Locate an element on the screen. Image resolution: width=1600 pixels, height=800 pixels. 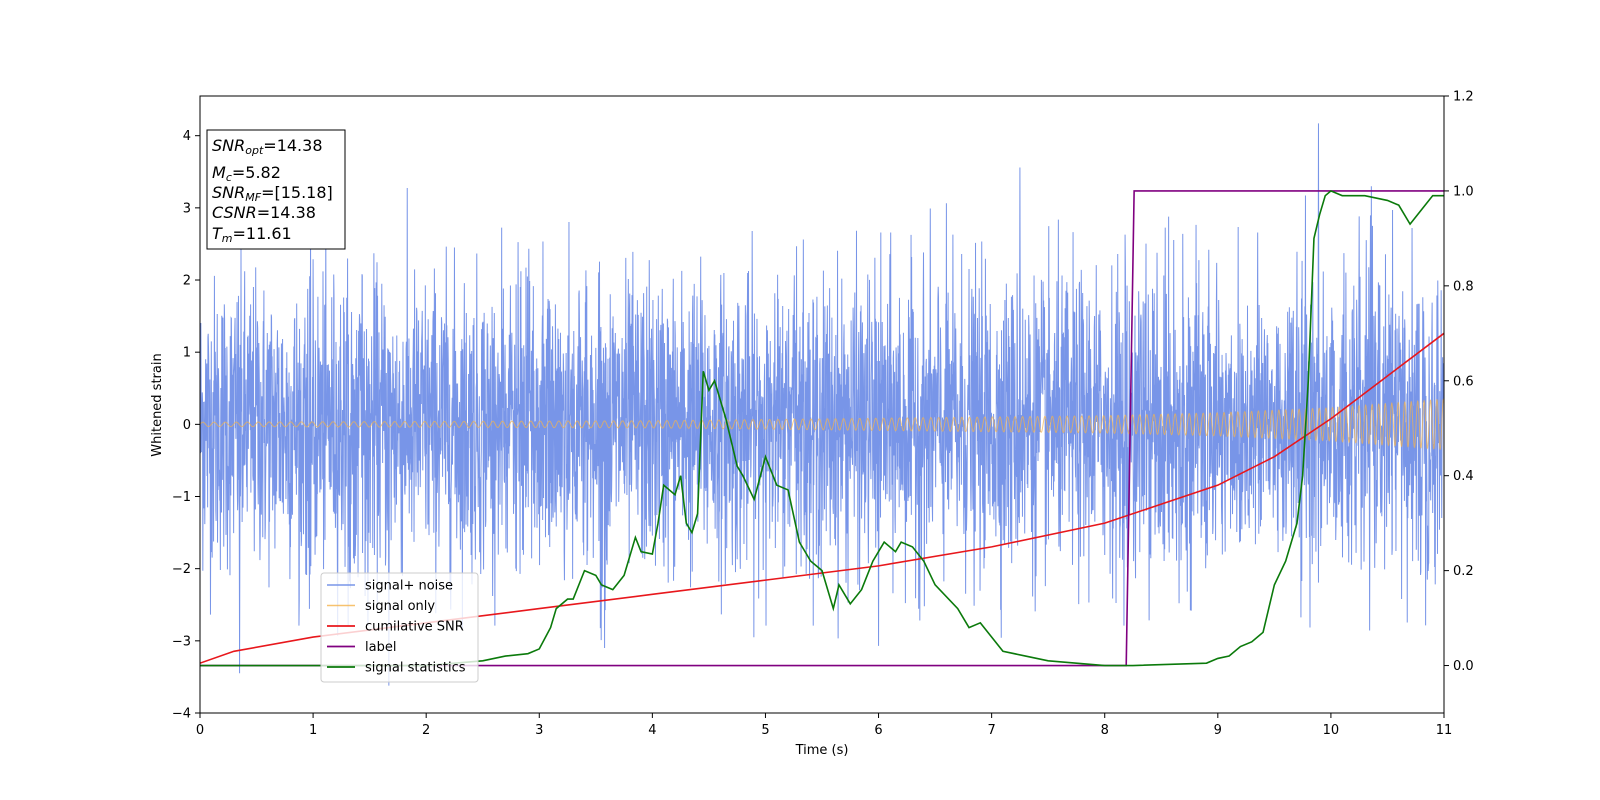
y2-tick-label: 0.6 is located at coordinates (1463, 381).